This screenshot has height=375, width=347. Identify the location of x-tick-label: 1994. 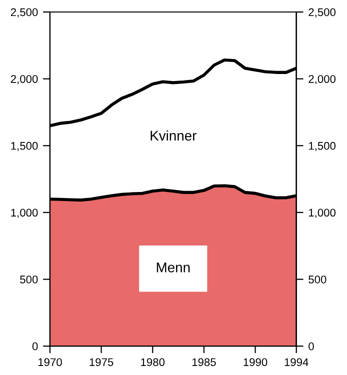
(296, 362).